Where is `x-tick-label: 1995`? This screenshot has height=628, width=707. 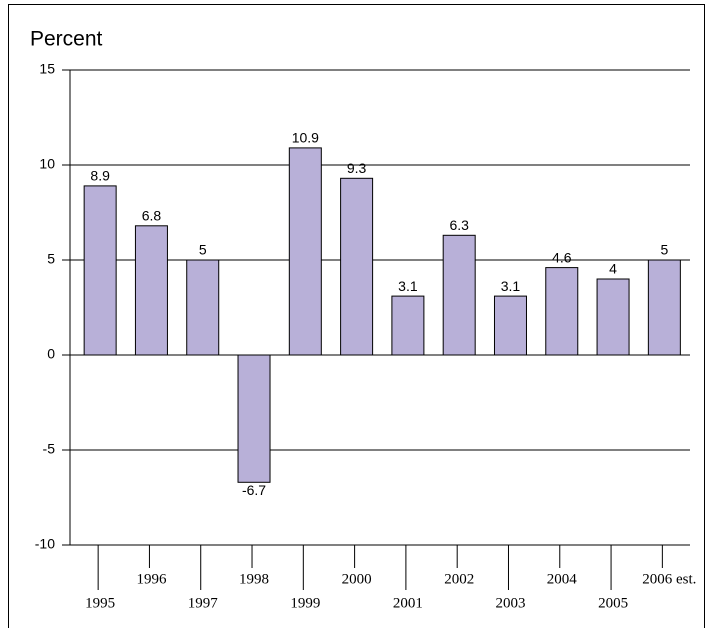
x-tick-label: 1995 is located at coordinates (100, 603).